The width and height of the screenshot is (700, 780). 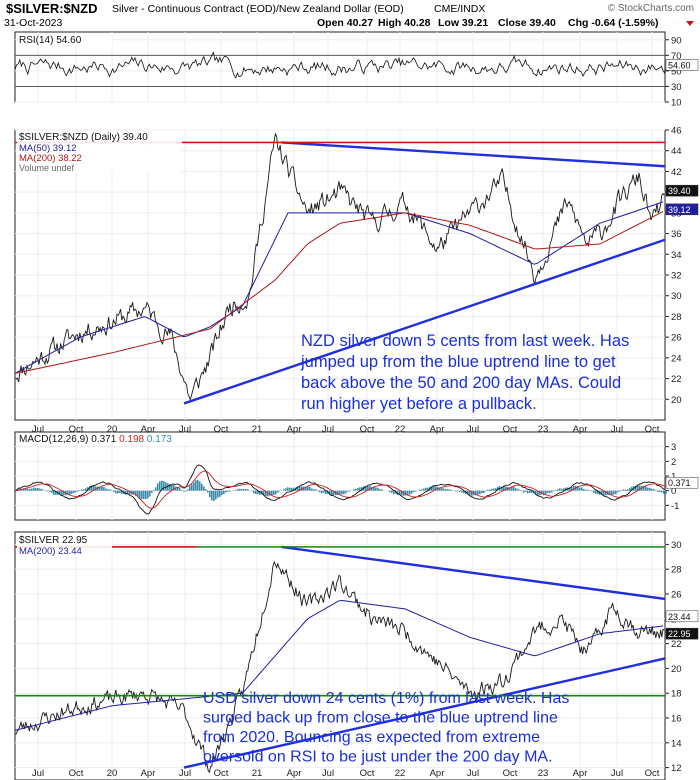 I want to click on price-legend-bg, so click(x=99, y=152).